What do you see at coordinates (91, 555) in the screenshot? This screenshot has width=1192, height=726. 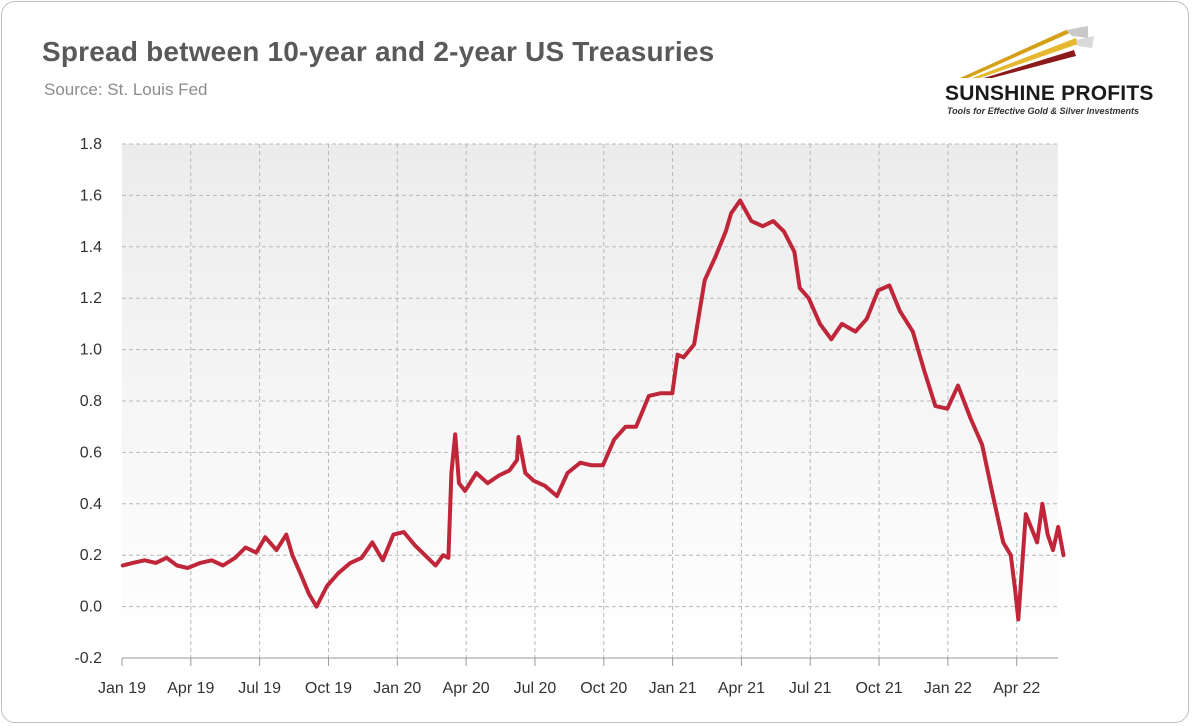 I see `y-tick-label: 0.2` at bounding box center [91, 555].